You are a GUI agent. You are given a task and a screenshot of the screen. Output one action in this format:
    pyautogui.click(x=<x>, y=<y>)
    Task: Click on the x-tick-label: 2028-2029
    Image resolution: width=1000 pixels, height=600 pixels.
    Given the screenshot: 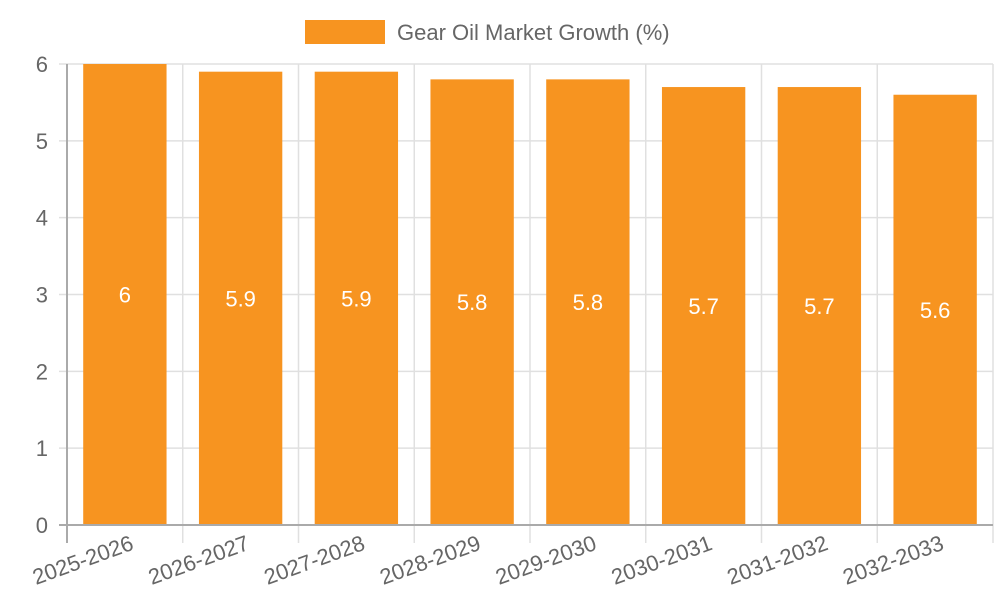 What is the action you would take?
    pyautogui.click(x=429, y=559)
    